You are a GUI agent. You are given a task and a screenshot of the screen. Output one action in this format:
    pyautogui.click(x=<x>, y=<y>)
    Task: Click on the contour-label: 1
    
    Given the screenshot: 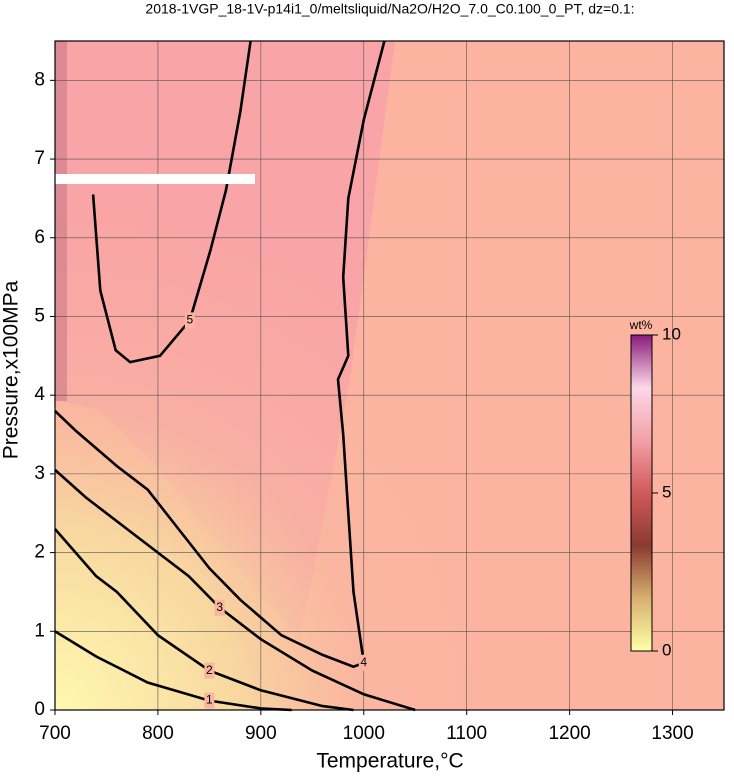 What is the action you would take?
    pyautogui.click(x=209, y=700)
    